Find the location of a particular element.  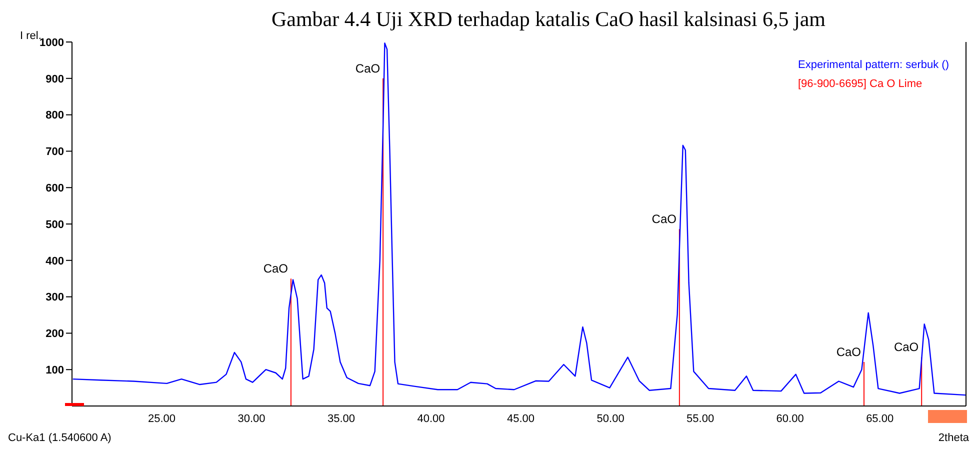

y-tick-label: 200 is located at coordinates (55, 334).